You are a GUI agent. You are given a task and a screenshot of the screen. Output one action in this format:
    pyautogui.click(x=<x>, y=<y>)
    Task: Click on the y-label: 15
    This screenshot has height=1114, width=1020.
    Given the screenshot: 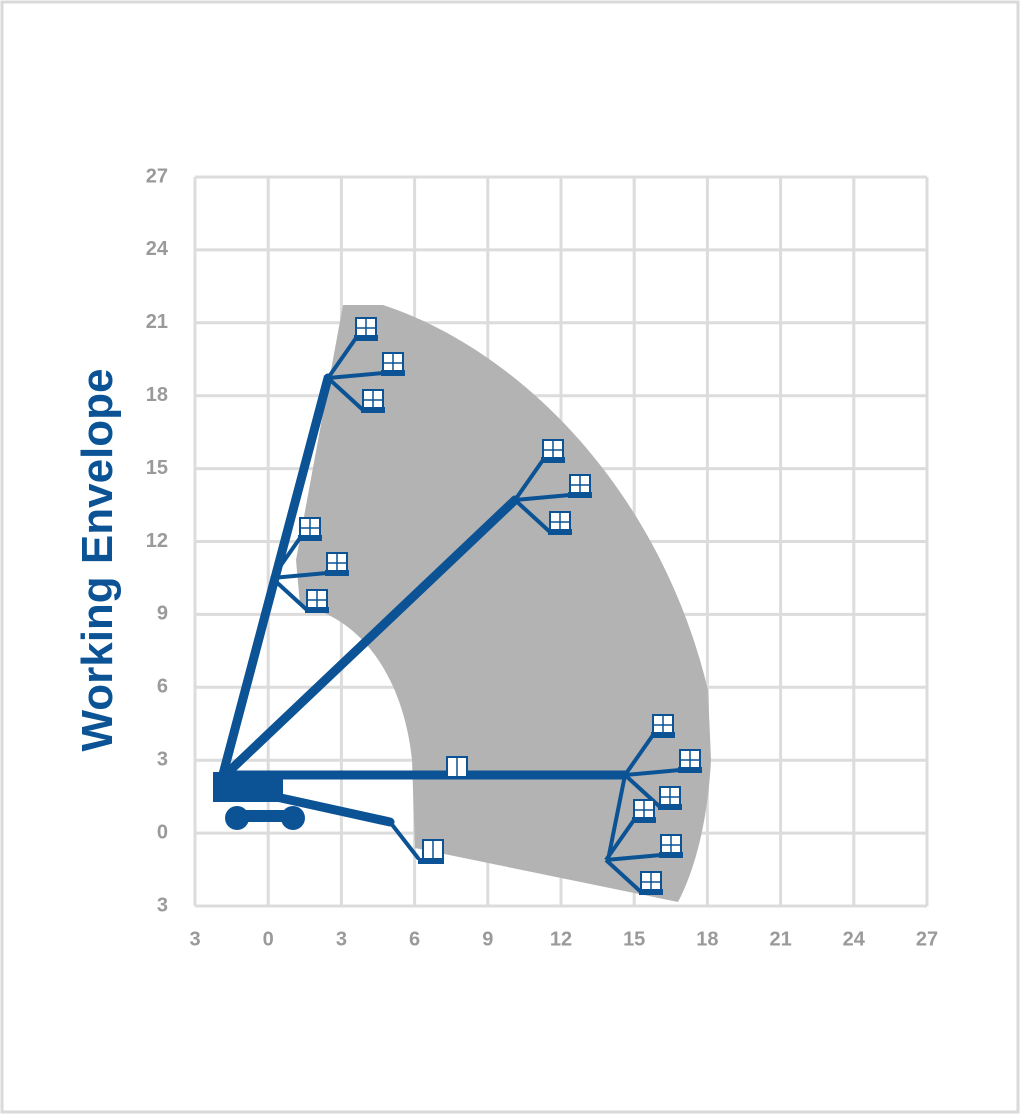 What is the action you would take?
    pyautogui.click(x=157, y=468)
    